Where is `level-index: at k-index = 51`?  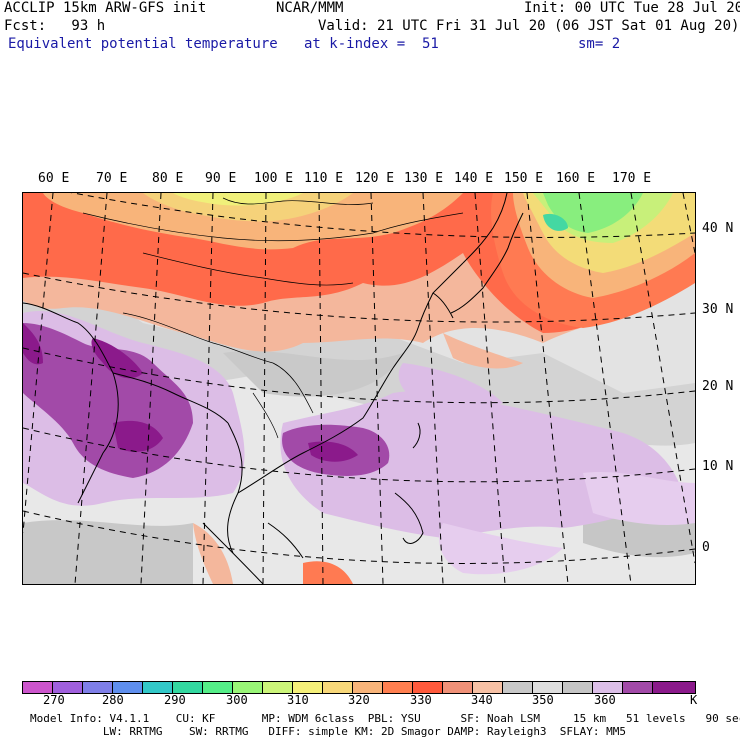
level-index: at k-index = 51 is located at coordinates (371, 44).